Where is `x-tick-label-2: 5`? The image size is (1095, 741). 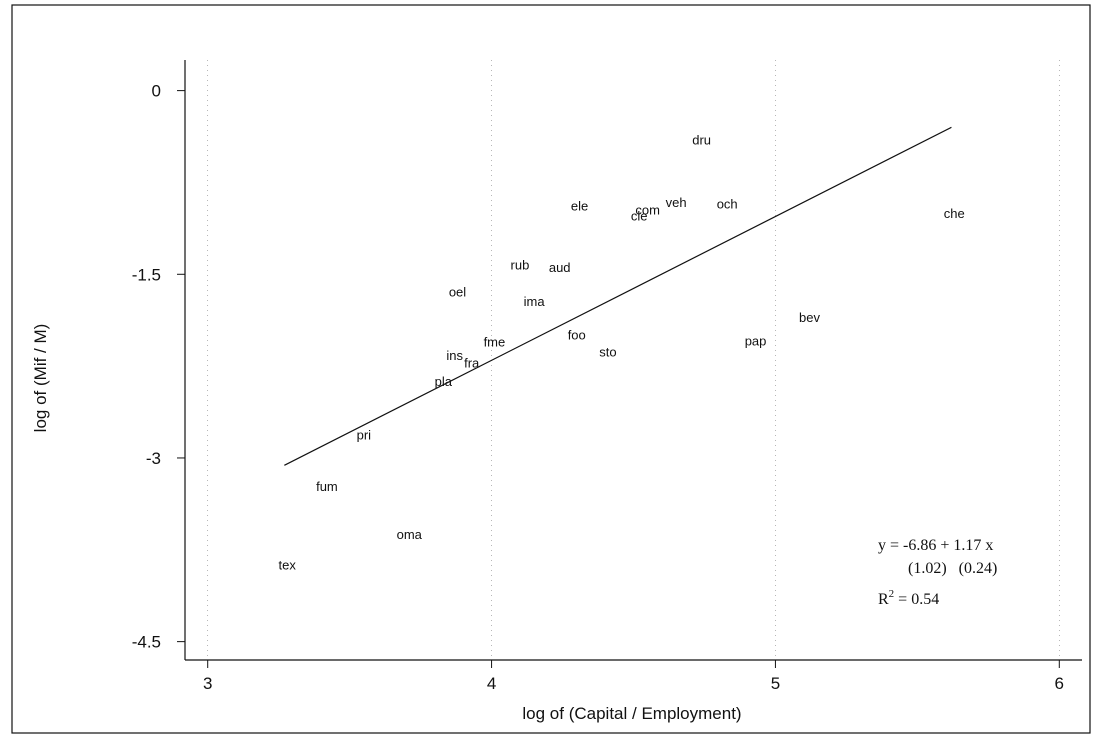
x-tick-label-2: 5 is located at coordinates (775, 683).